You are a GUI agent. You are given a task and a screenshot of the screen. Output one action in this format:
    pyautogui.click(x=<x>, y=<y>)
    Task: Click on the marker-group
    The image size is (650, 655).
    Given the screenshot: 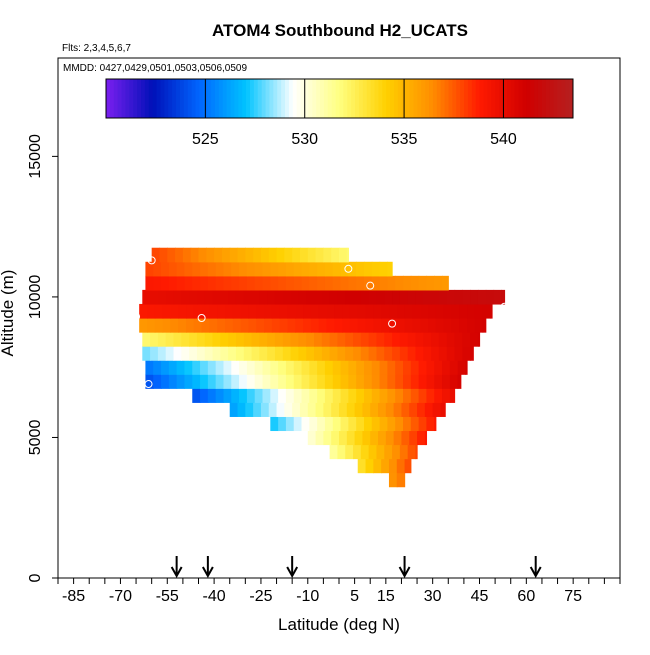 What is the action you would take?
    pyautogui.click(x=320, y=322)
    